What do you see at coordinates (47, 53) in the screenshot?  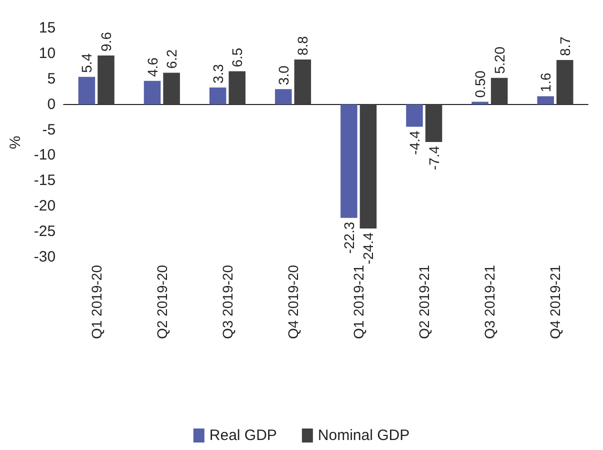 I see `y-tick-label: 10` at bounding box center [47, 53].